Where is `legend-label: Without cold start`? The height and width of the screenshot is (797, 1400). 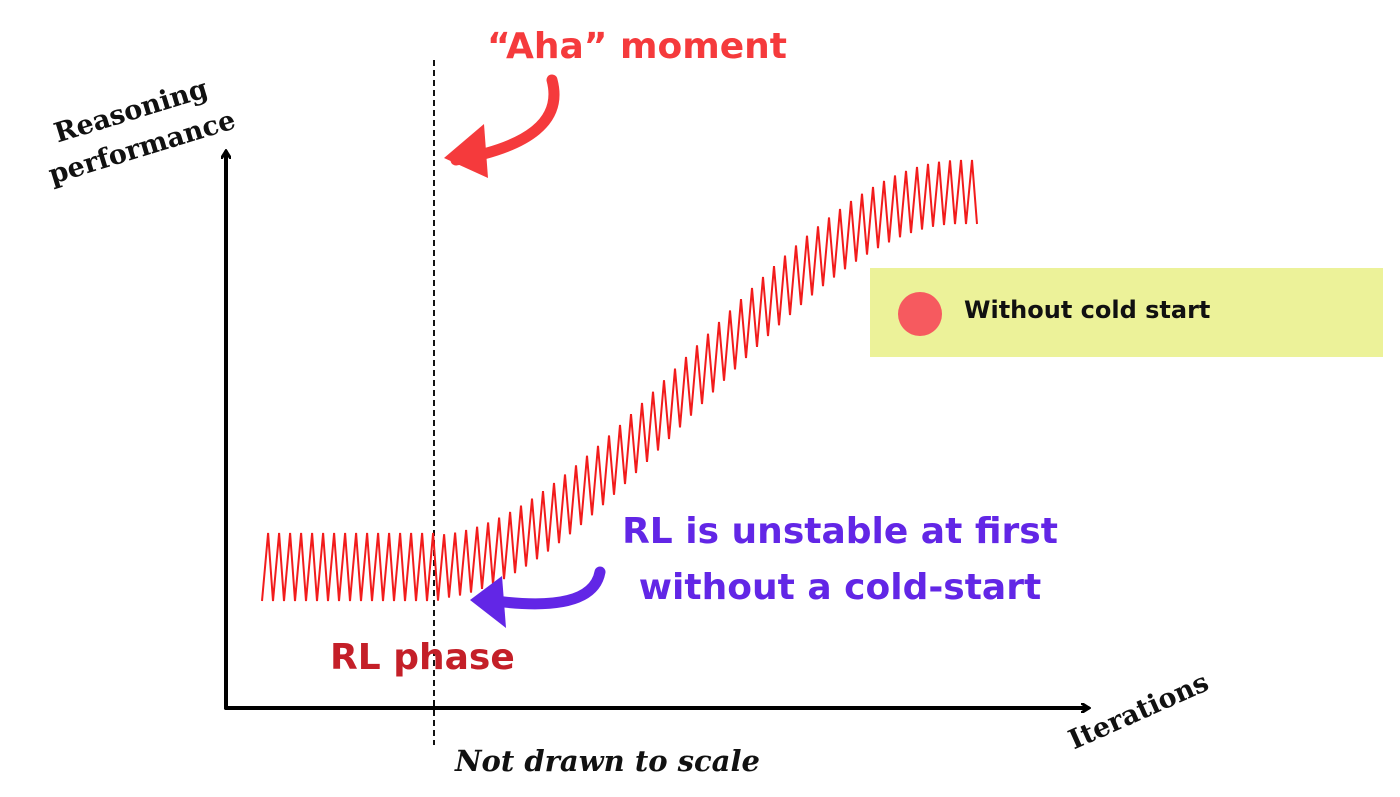 legend-label: Without cold start is located at coordinates (1087, 310).